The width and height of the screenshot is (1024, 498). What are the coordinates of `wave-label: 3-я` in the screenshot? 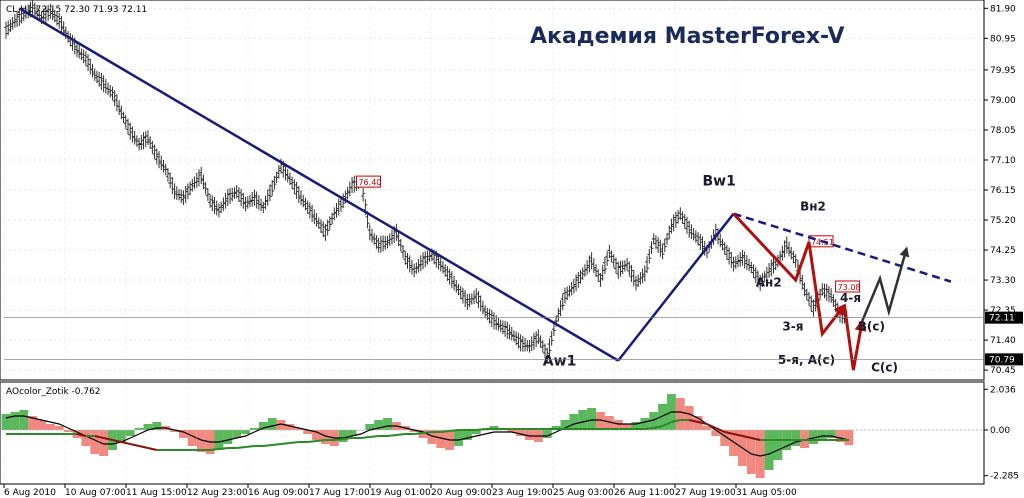 It's located at (792, 327).